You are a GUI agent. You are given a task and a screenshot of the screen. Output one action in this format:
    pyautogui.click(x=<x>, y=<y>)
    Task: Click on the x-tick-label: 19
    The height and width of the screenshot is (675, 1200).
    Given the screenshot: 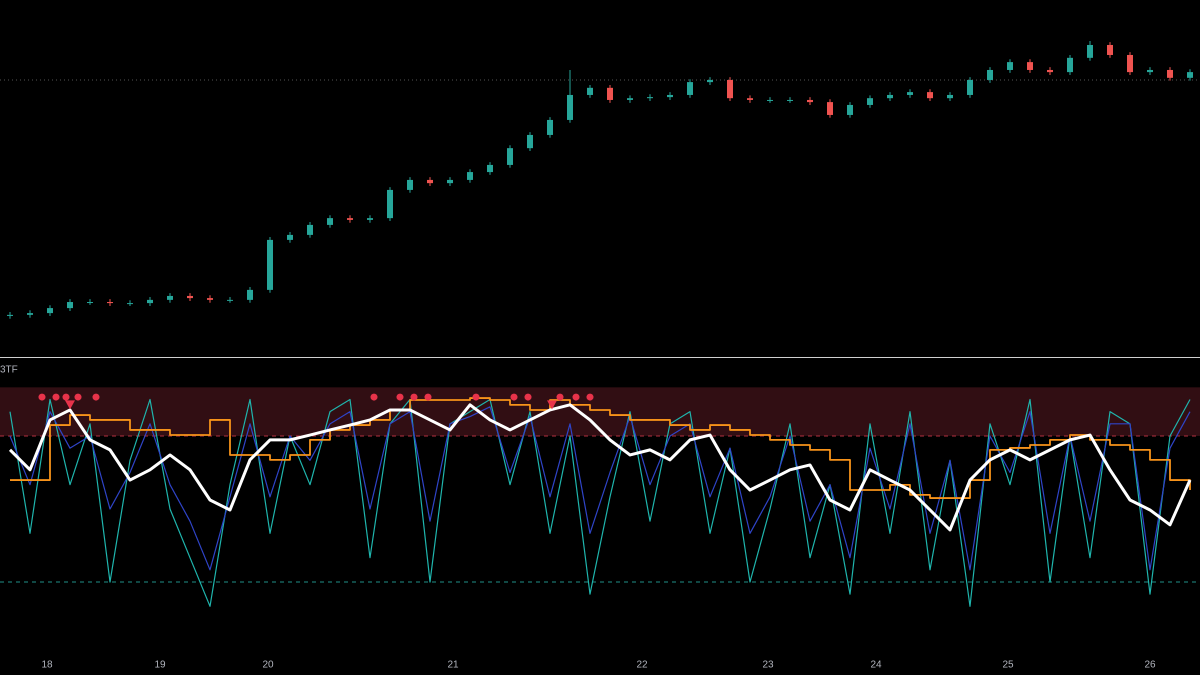 What is the action you would take?
    pyautogui.click(x=160, y=665)
    